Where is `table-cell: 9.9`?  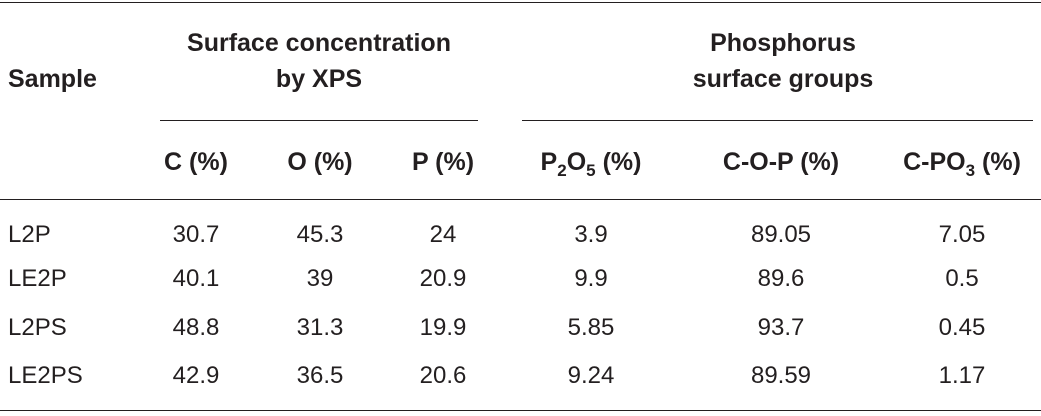 table-cell: 9.9 is located at coordinates (591, 278).